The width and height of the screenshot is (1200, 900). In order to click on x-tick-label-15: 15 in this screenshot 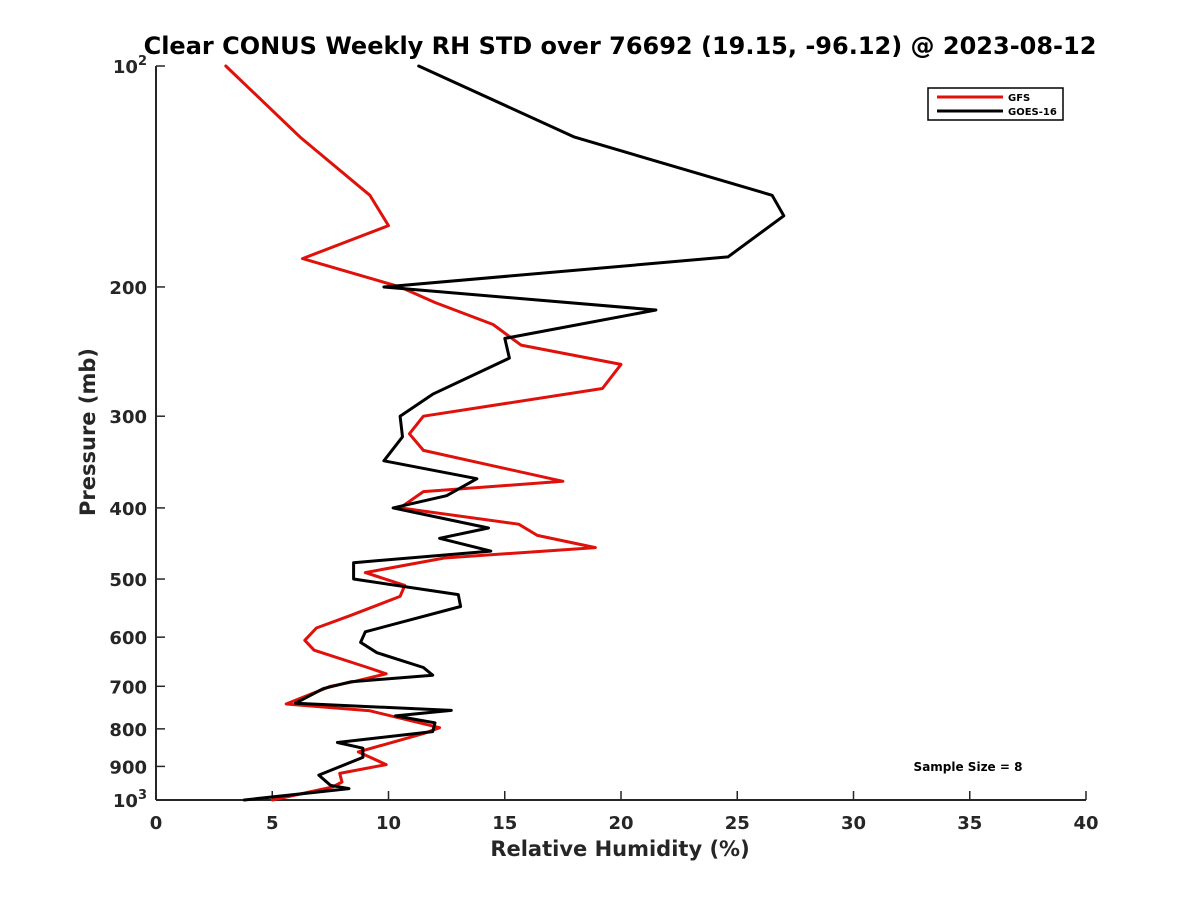, I will do `click(504, 823)`.